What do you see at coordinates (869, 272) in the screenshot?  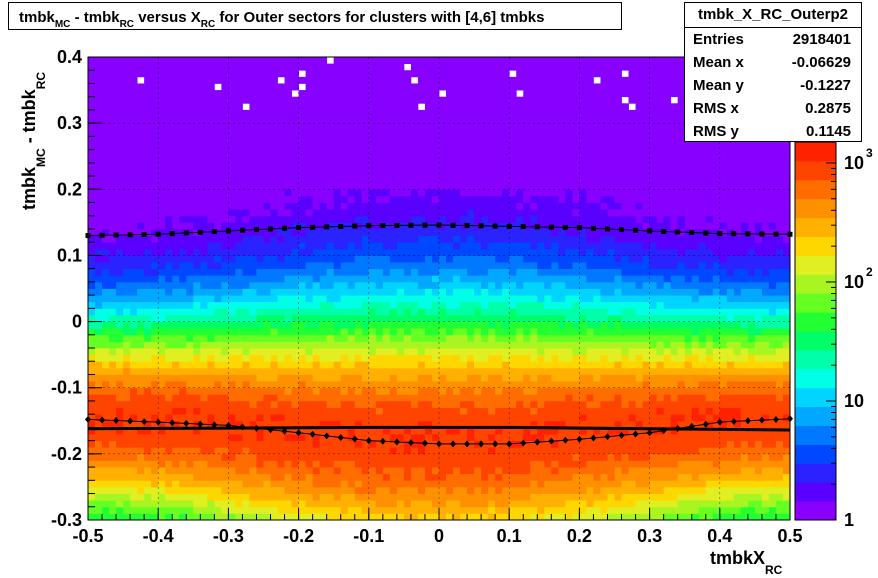 I see `palette-exponent: 2` at bounding box center [869, 272].